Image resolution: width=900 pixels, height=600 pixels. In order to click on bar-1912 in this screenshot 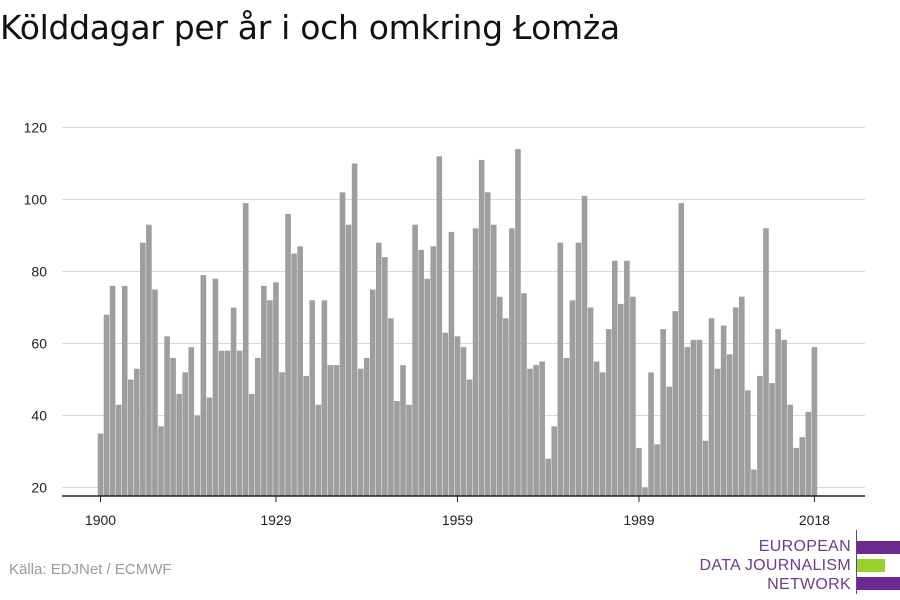, I will do `click(173, 426)`.